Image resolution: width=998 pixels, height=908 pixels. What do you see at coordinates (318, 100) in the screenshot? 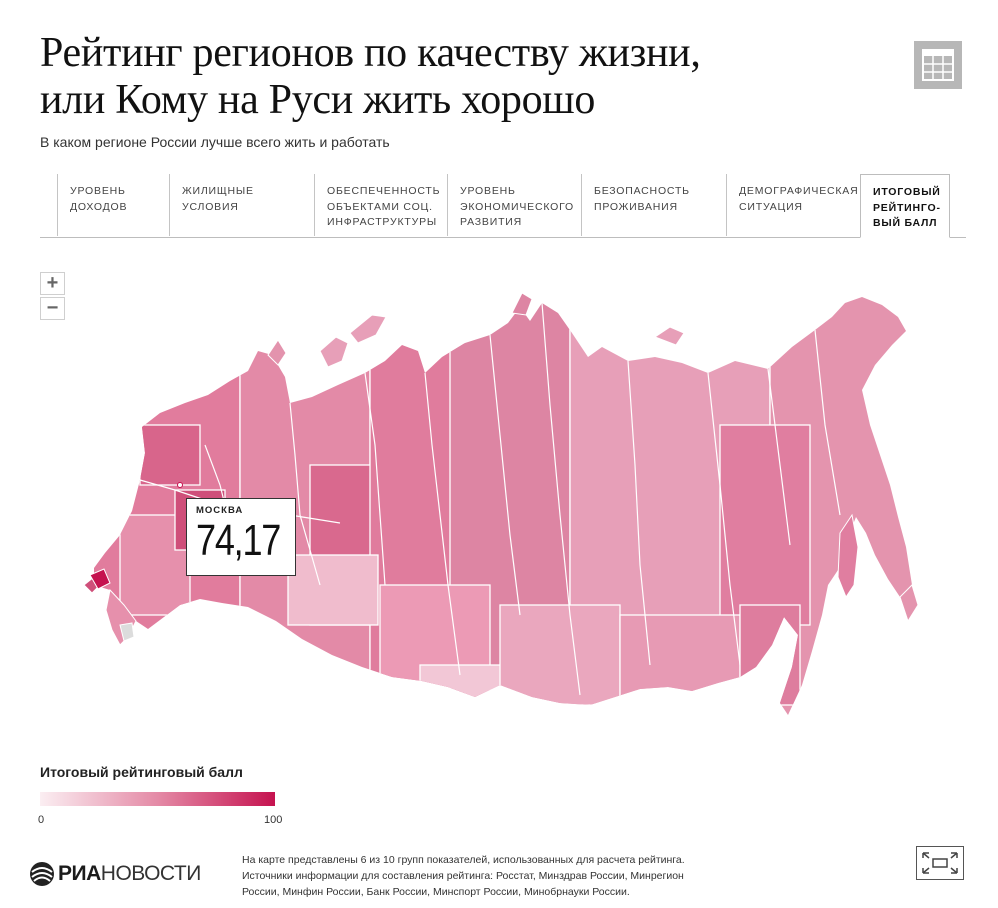
I see `title-line-2: или Кому на Руси жить хорошо` at bounding box center [318, 100].